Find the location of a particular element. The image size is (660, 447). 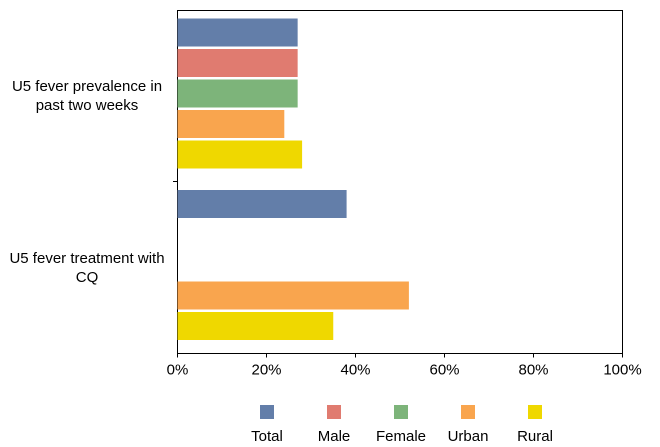

x-tick-label: 40% is located at coordinates (355, 369).